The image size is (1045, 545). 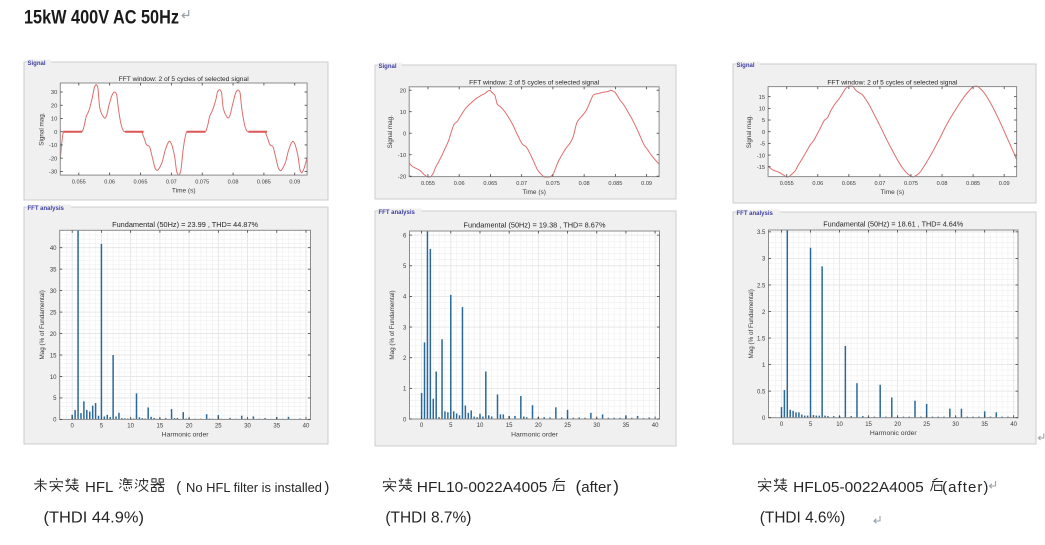 I want to click on svg-text: -30, so click(x=53, y=173).